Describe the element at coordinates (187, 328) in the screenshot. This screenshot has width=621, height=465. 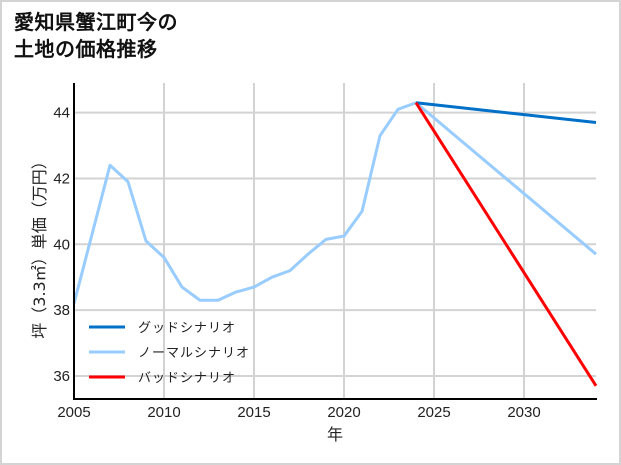
I see `legend-label: グッドシナリオ` at that location.